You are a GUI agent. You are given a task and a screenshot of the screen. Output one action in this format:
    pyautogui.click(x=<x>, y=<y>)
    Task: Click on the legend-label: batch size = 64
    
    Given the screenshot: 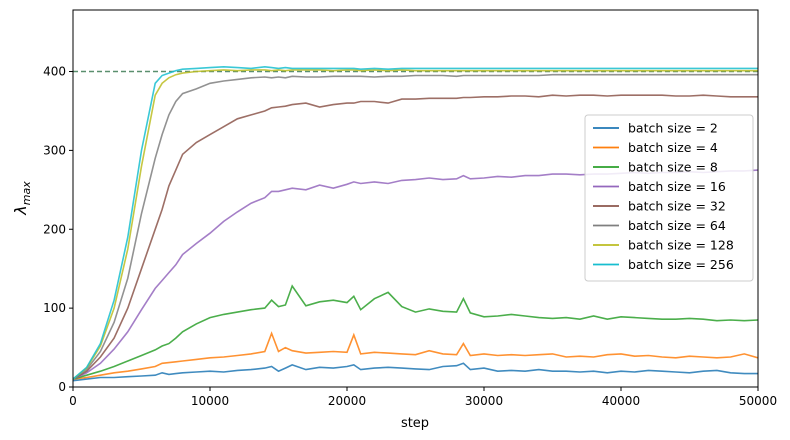 What is the action you would take?
    pyautogui.click(x=677, y=225)
    